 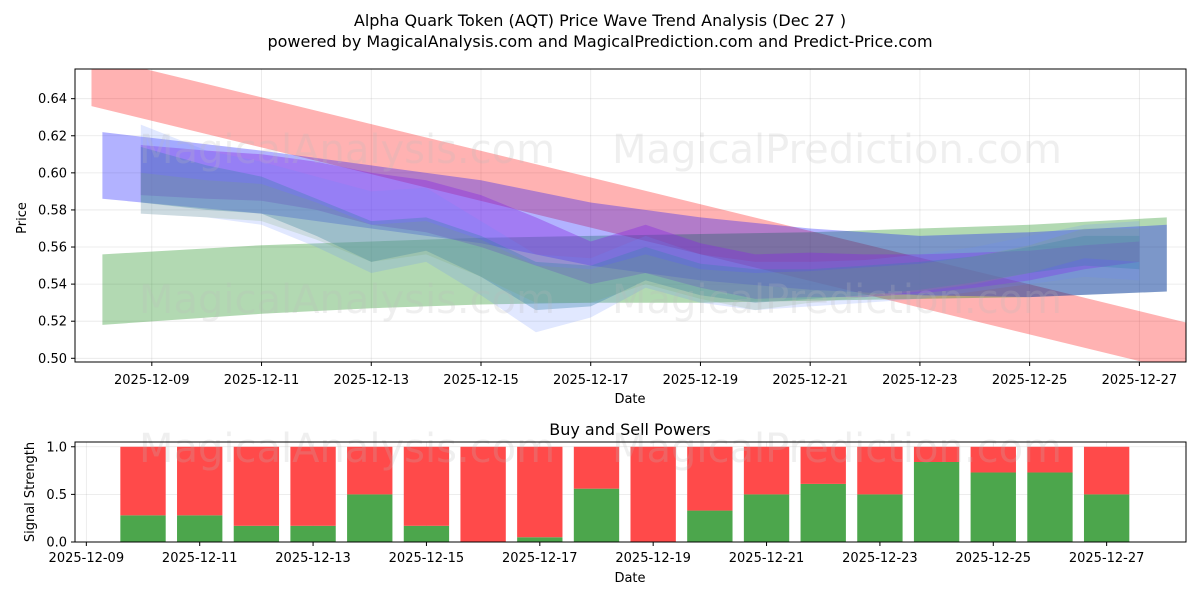 I want to click on price-x-tick-label: 2025-12-15, so click(x=481, y=380).